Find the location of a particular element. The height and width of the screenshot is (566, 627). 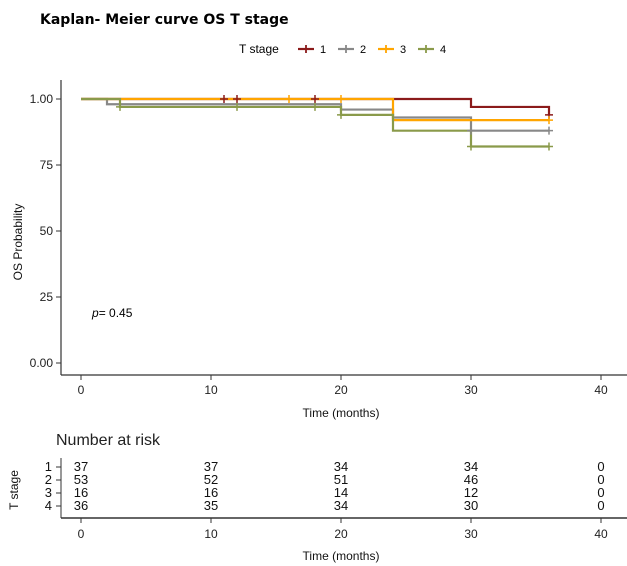

legend-label-2: 2 is located at coordinates (363, 50).